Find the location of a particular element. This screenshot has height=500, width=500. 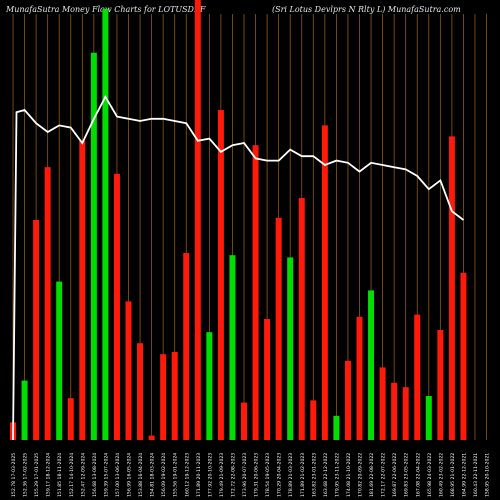

x-tick-label: 168.95 21-01-2022 is located at coordinates (453, 475).